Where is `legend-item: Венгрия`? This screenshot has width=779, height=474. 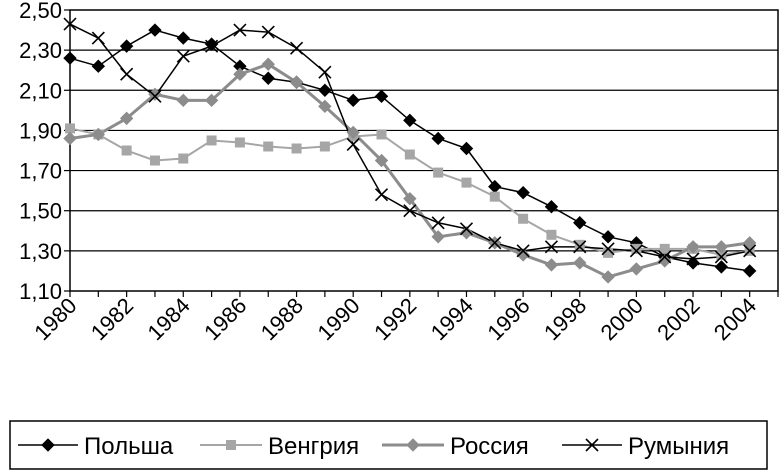 legend-item: Венгрия is located at coordinates (279, 446).